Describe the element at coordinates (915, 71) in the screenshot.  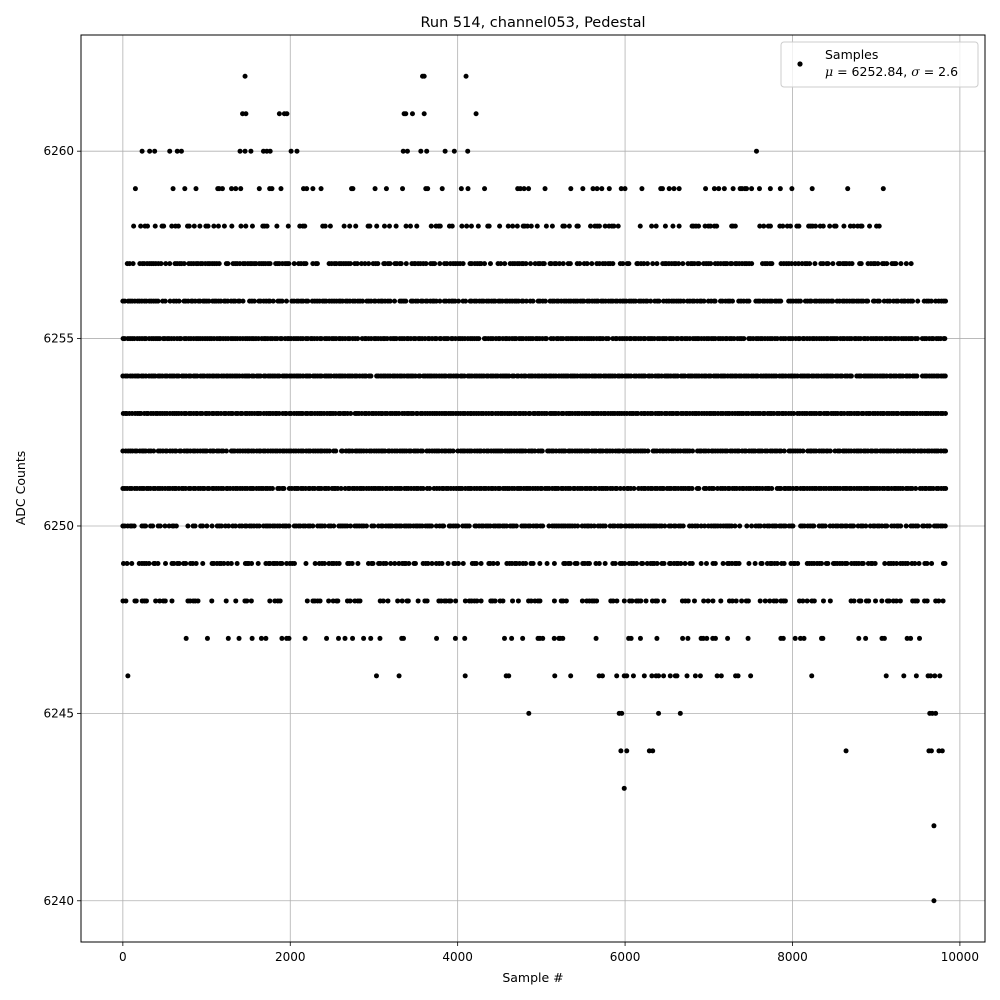
I see `sigma-symbol: σ` at that location.